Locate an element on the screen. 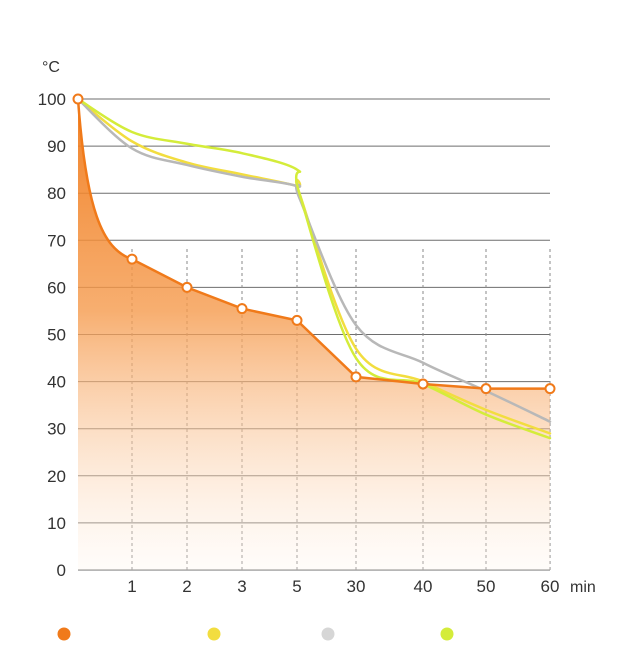 This screenshot has height=665, width=640. y-tick-label: 10 is located at coordinates (56, 523).